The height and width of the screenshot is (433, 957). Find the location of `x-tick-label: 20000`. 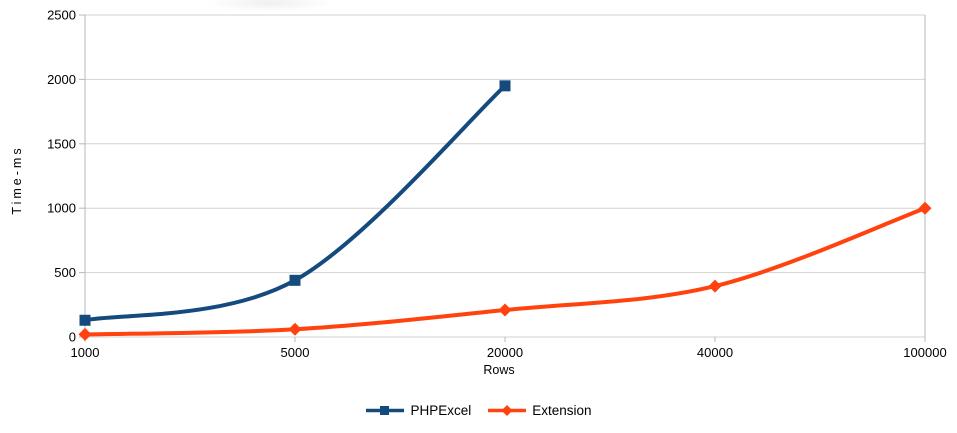

x-tick-label: 20000 is located at coordinates (505, 352).